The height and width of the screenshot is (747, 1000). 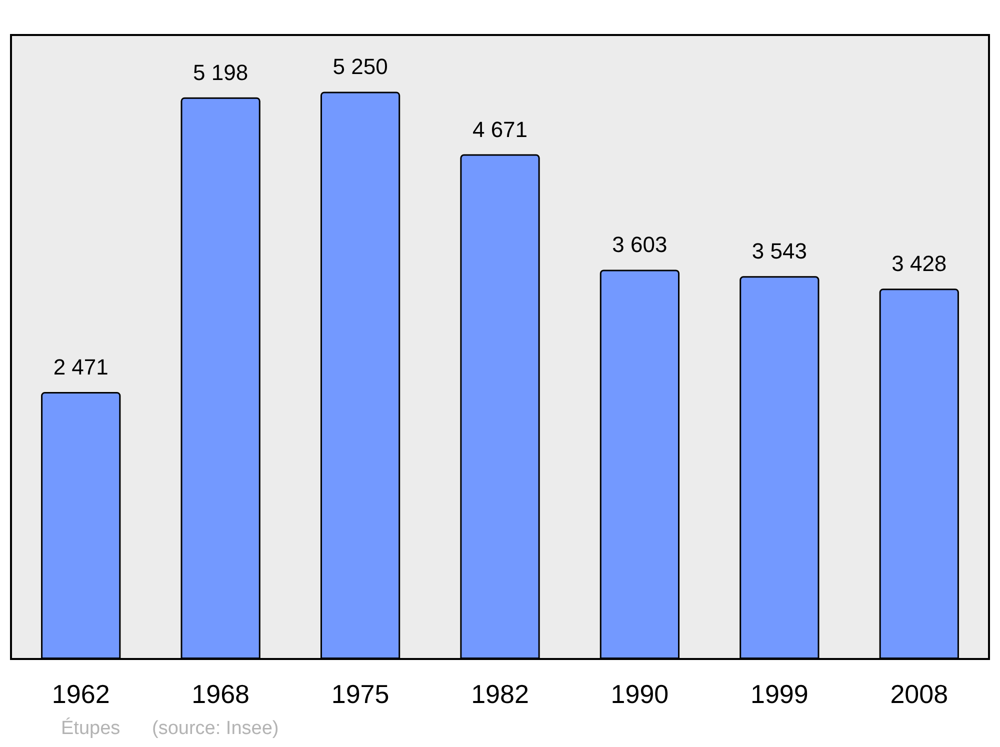 What do you see at coordinates (360, 67) in the screenshot?
I see `data-label: 5 250` at bounding box center [360, 67].